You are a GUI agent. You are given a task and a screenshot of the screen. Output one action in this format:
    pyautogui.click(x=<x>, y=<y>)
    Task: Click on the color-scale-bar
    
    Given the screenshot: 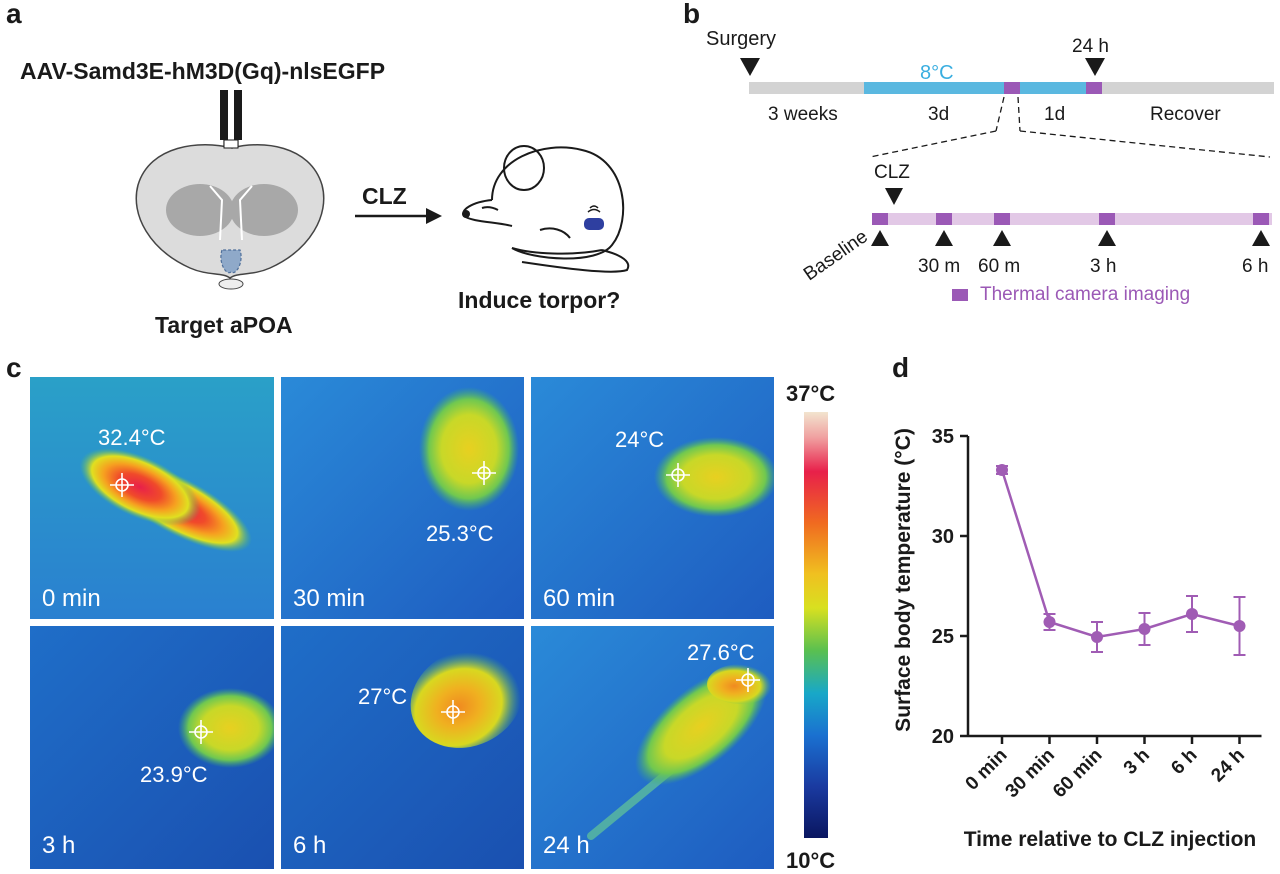 What is the action you would take?
    pyautogui.click(x=816, y=625)
    